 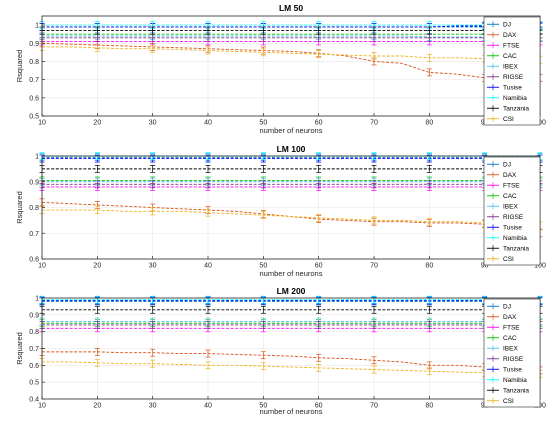 I want to click on y-tick-label: 0.4, so click(x=34, y=400).